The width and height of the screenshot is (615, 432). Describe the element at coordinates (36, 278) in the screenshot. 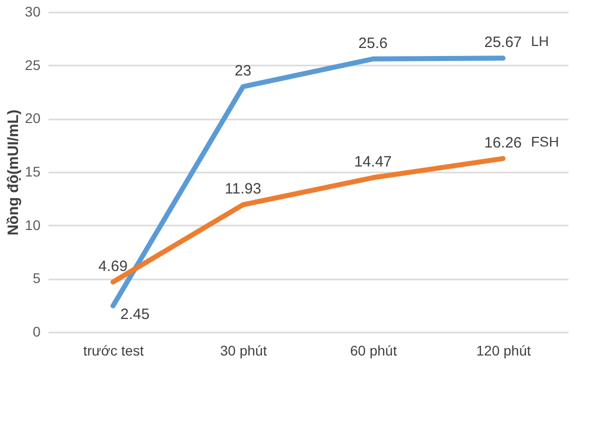

I see `y-tick-label: 5` at that location.